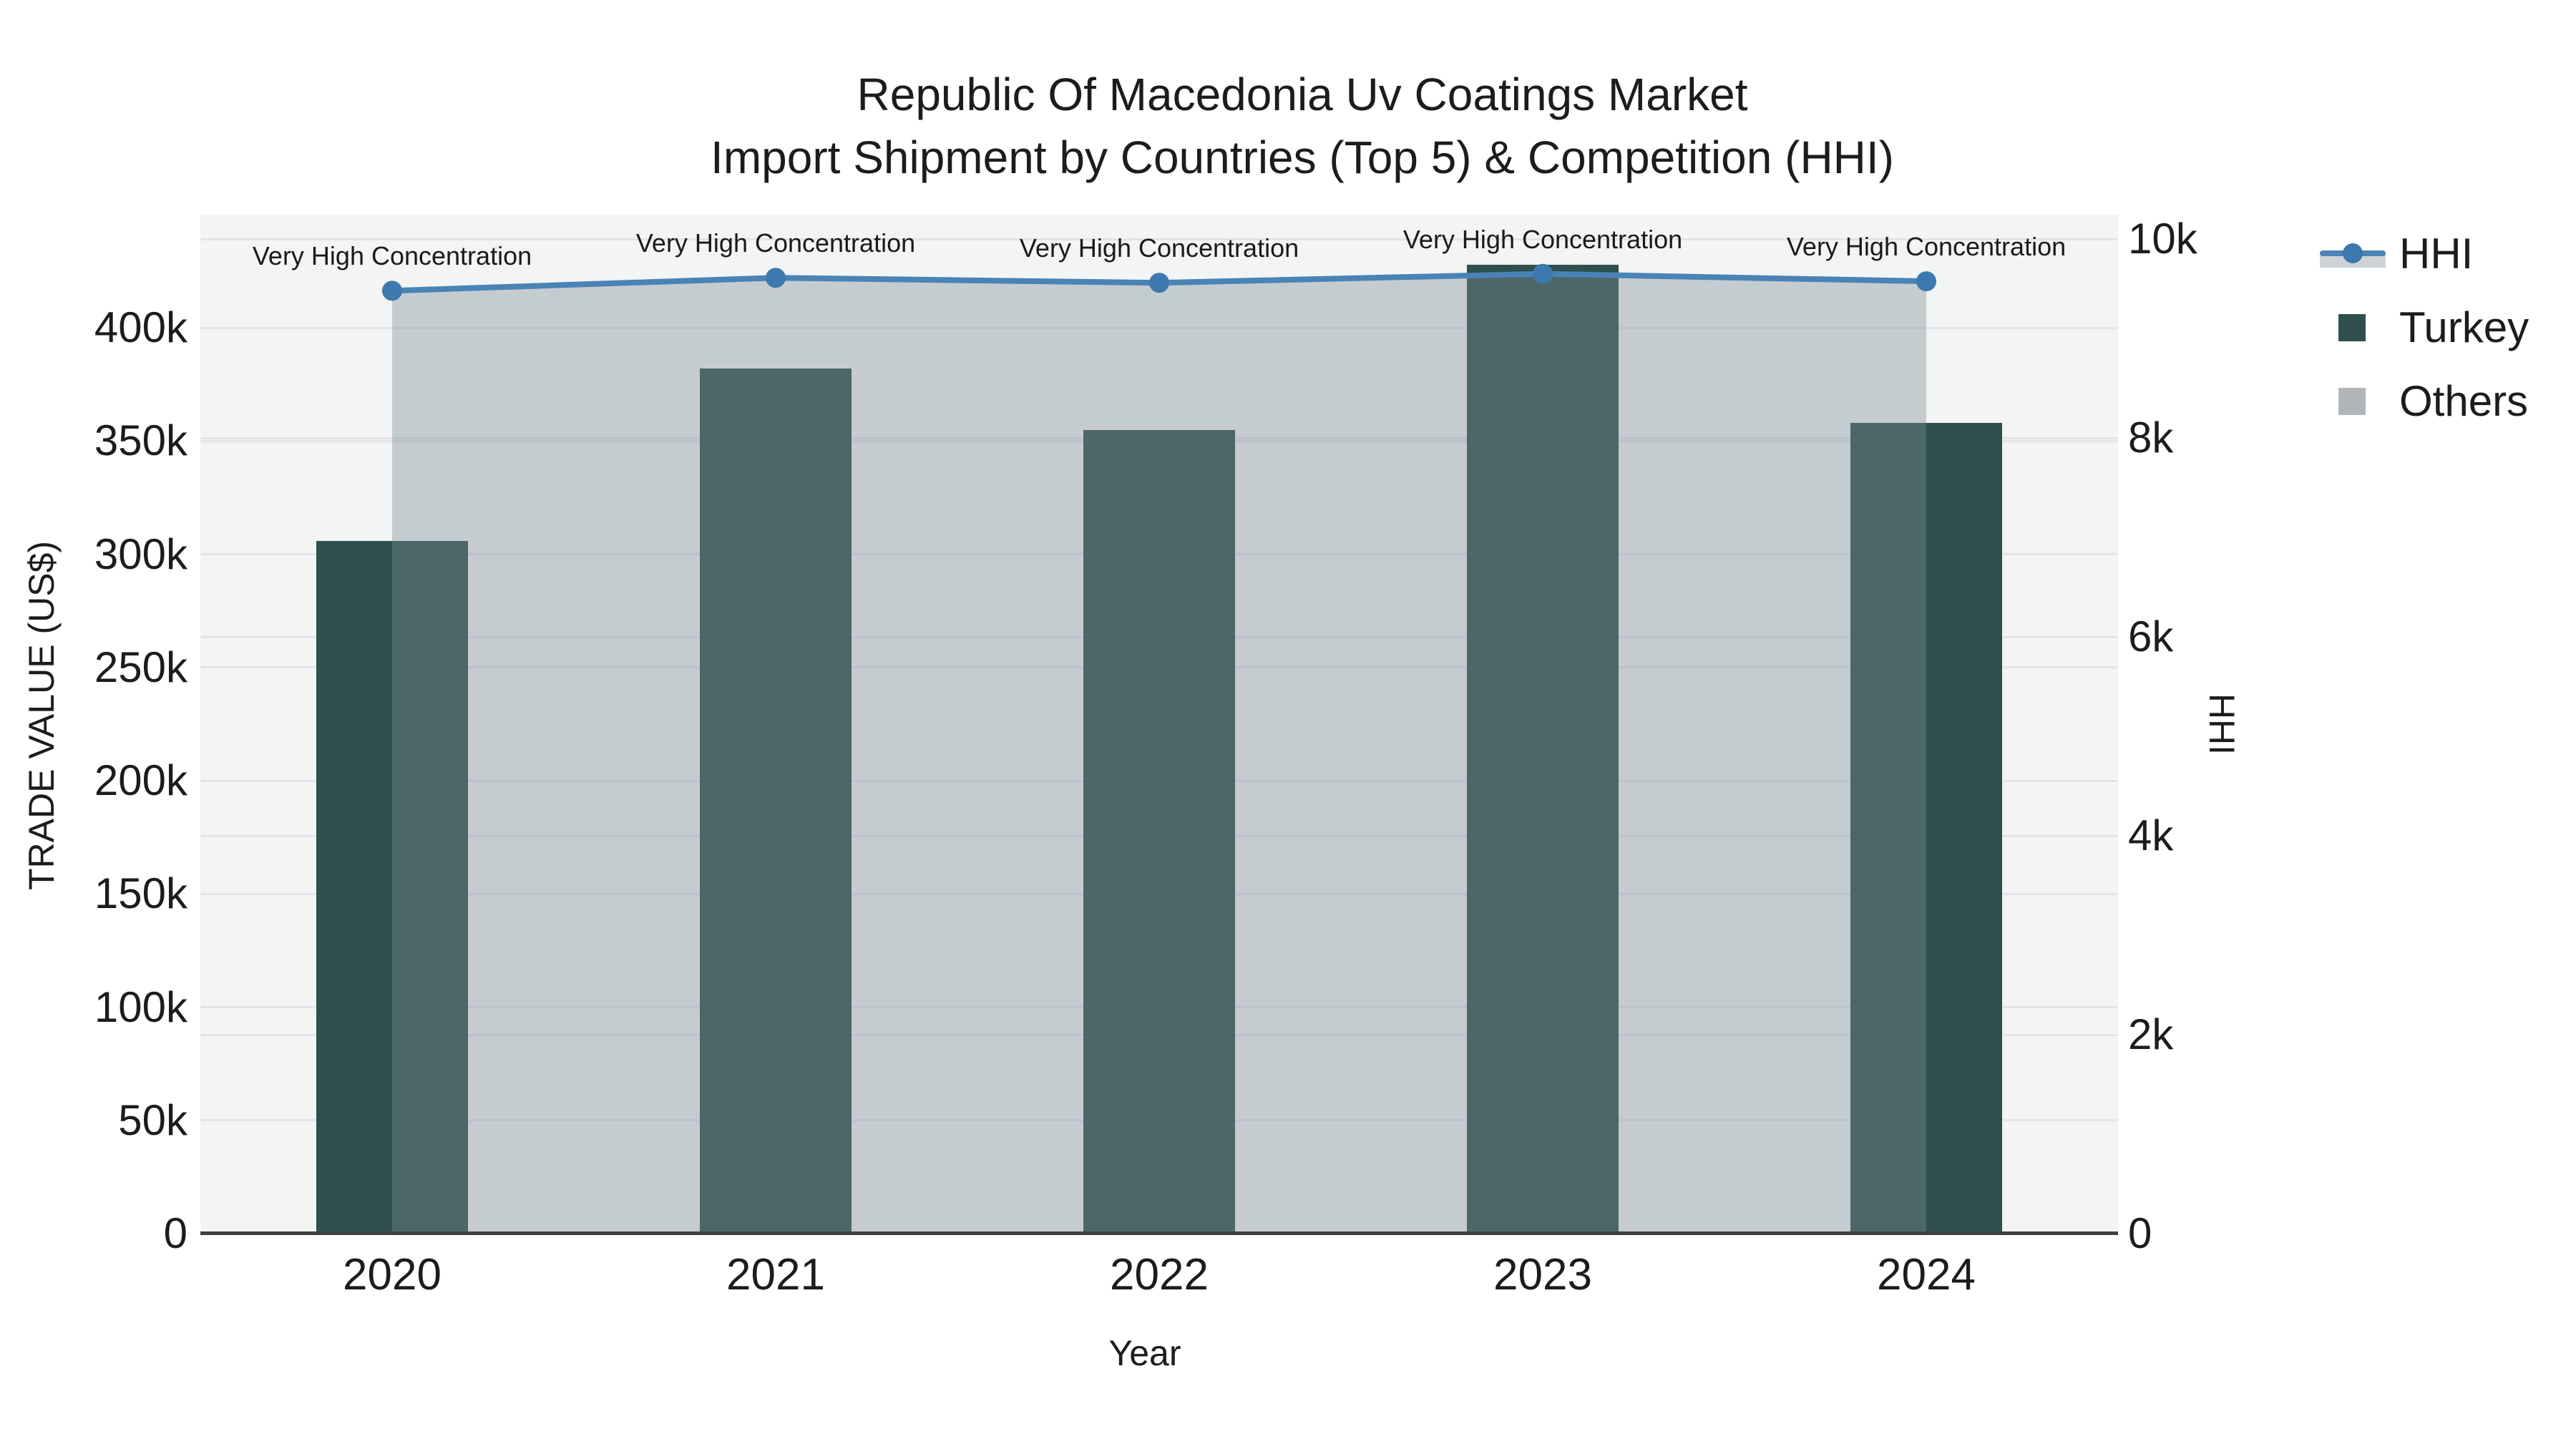 This screenshot has width=2576, height=1449. What do you see at coordinates (2162, 239) in the screenshot?
I see `right-tick-label: 10k` at bounding box center [2162, 239].